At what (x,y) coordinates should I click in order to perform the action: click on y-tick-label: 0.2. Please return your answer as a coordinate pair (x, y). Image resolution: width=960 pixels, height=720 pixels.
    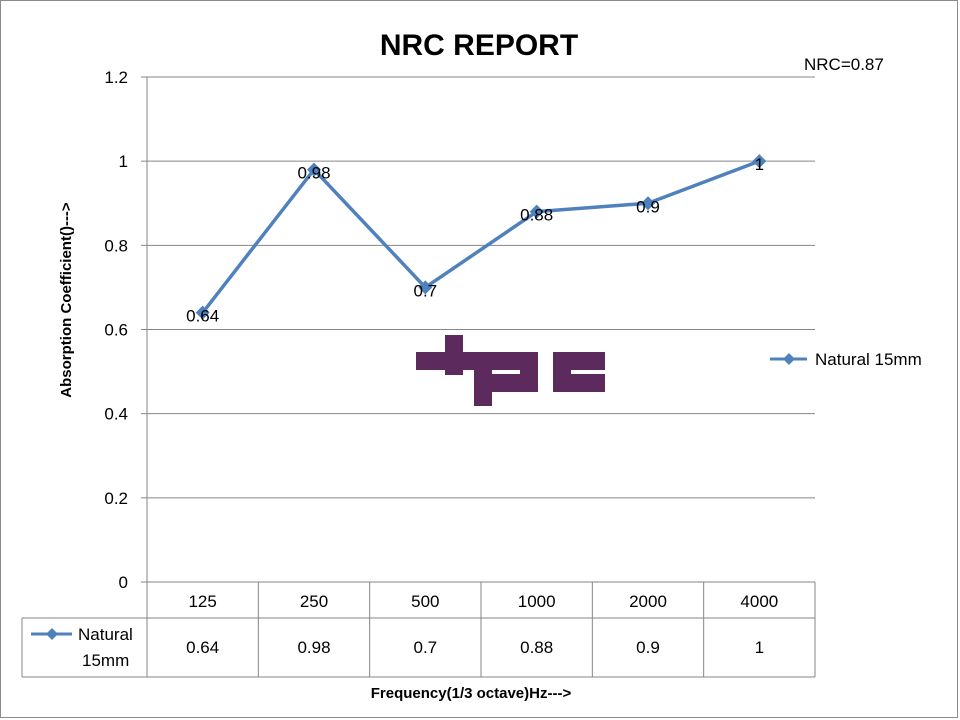
    Looking at the image, I should click on (116, 498).